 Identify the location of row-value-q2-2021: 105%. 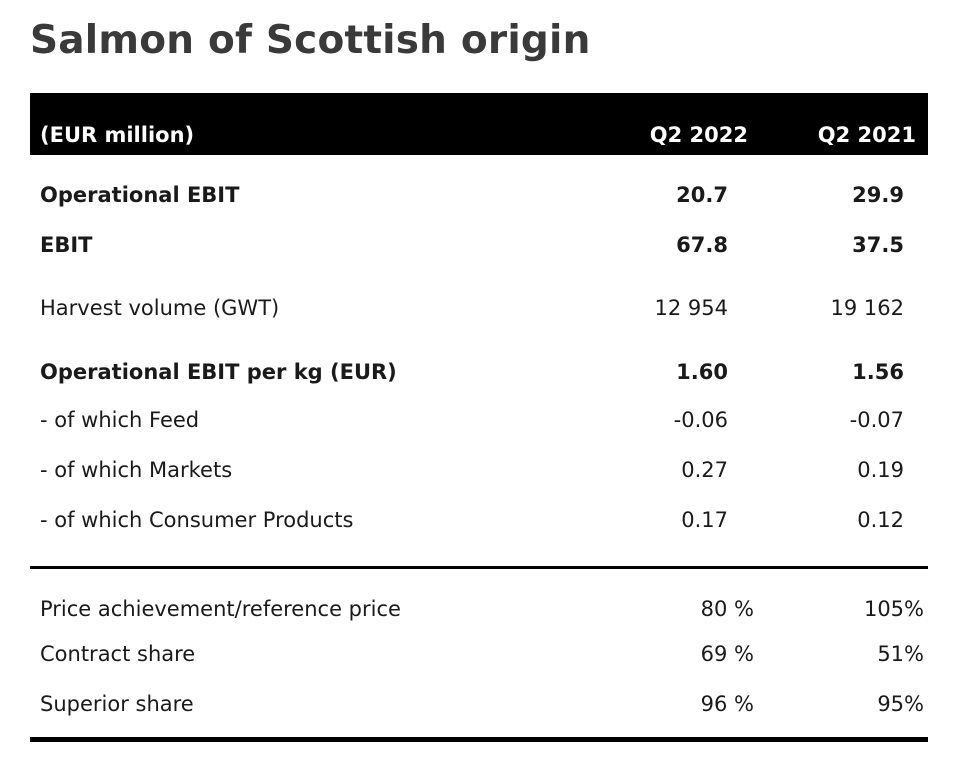
(894, 609).